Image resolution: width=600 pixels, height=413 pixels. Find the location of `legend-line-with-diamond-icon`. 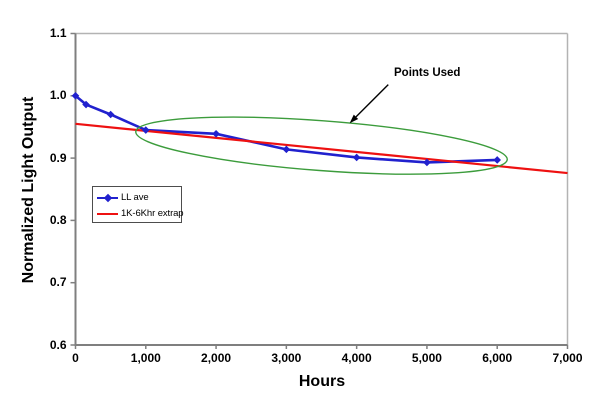

legend-line-with-diamond-icon is located at coordinates (107, 198).